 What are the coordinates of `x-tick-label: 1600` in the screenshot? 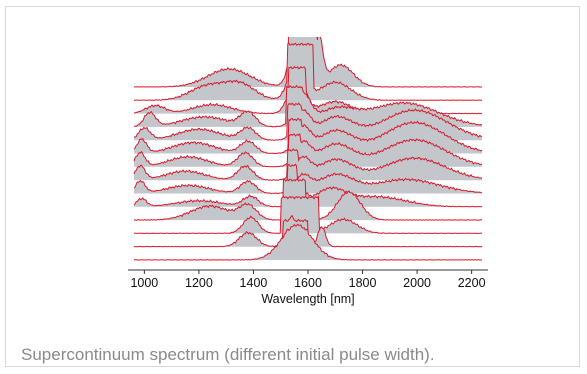 It's located at (308, 283).